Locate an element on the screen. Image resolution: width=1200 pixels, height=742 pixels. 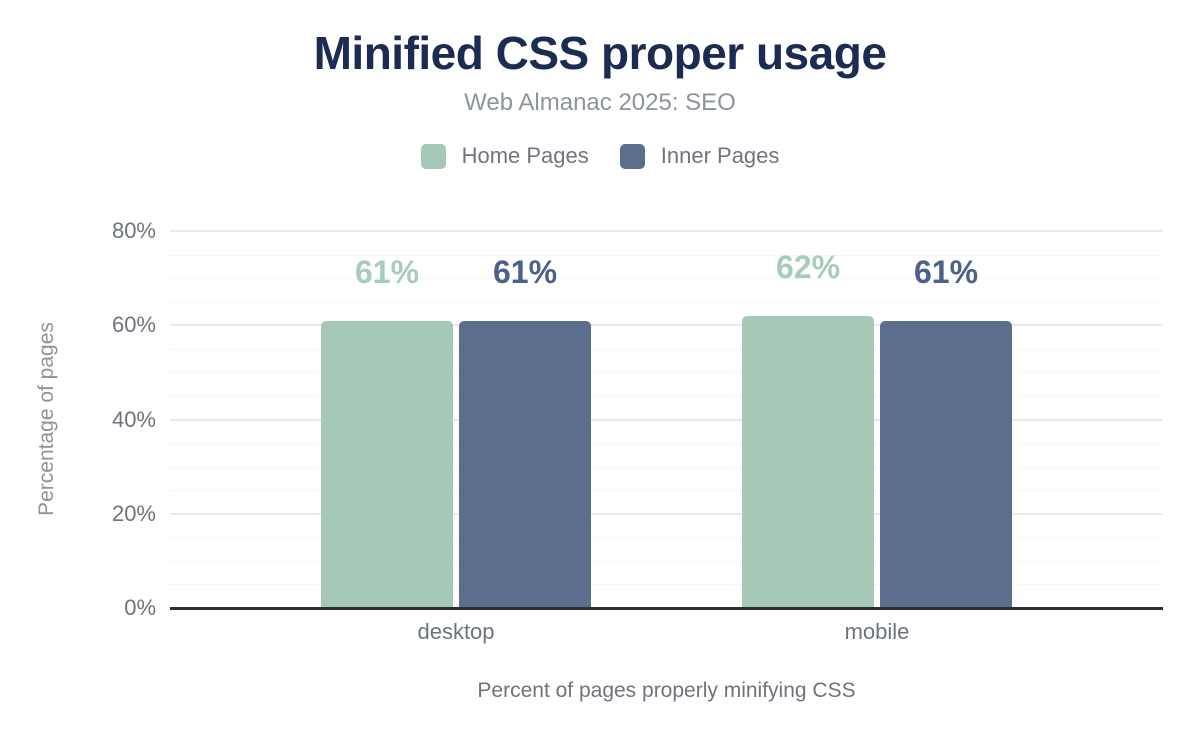
x-category-label-mobile: mobile is located at coordinates (877, 631).